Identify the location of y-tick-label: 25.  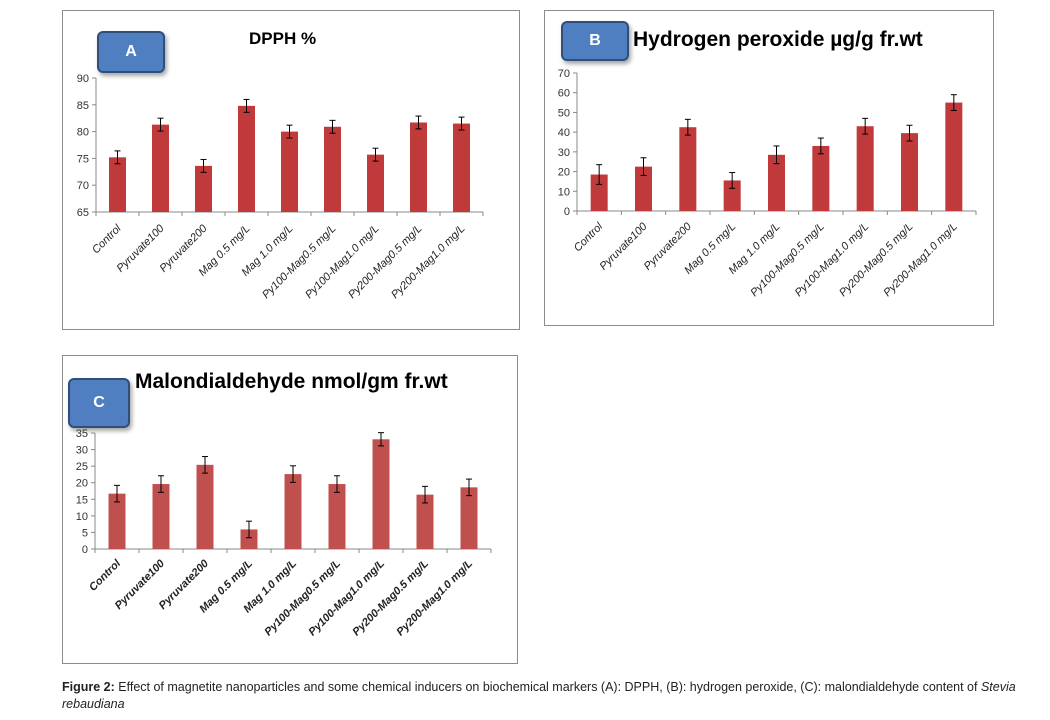
(82, 467).